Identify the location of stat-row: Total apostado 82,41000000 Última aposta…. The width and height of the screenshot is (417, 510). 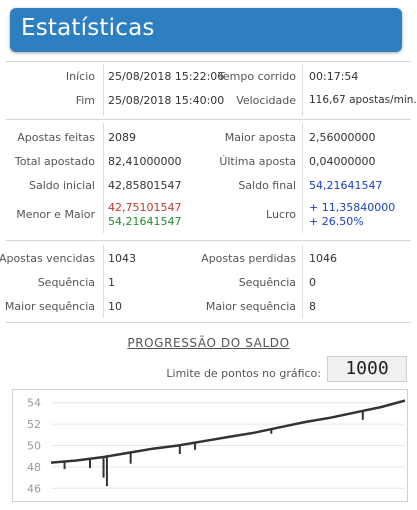
(208, 162).